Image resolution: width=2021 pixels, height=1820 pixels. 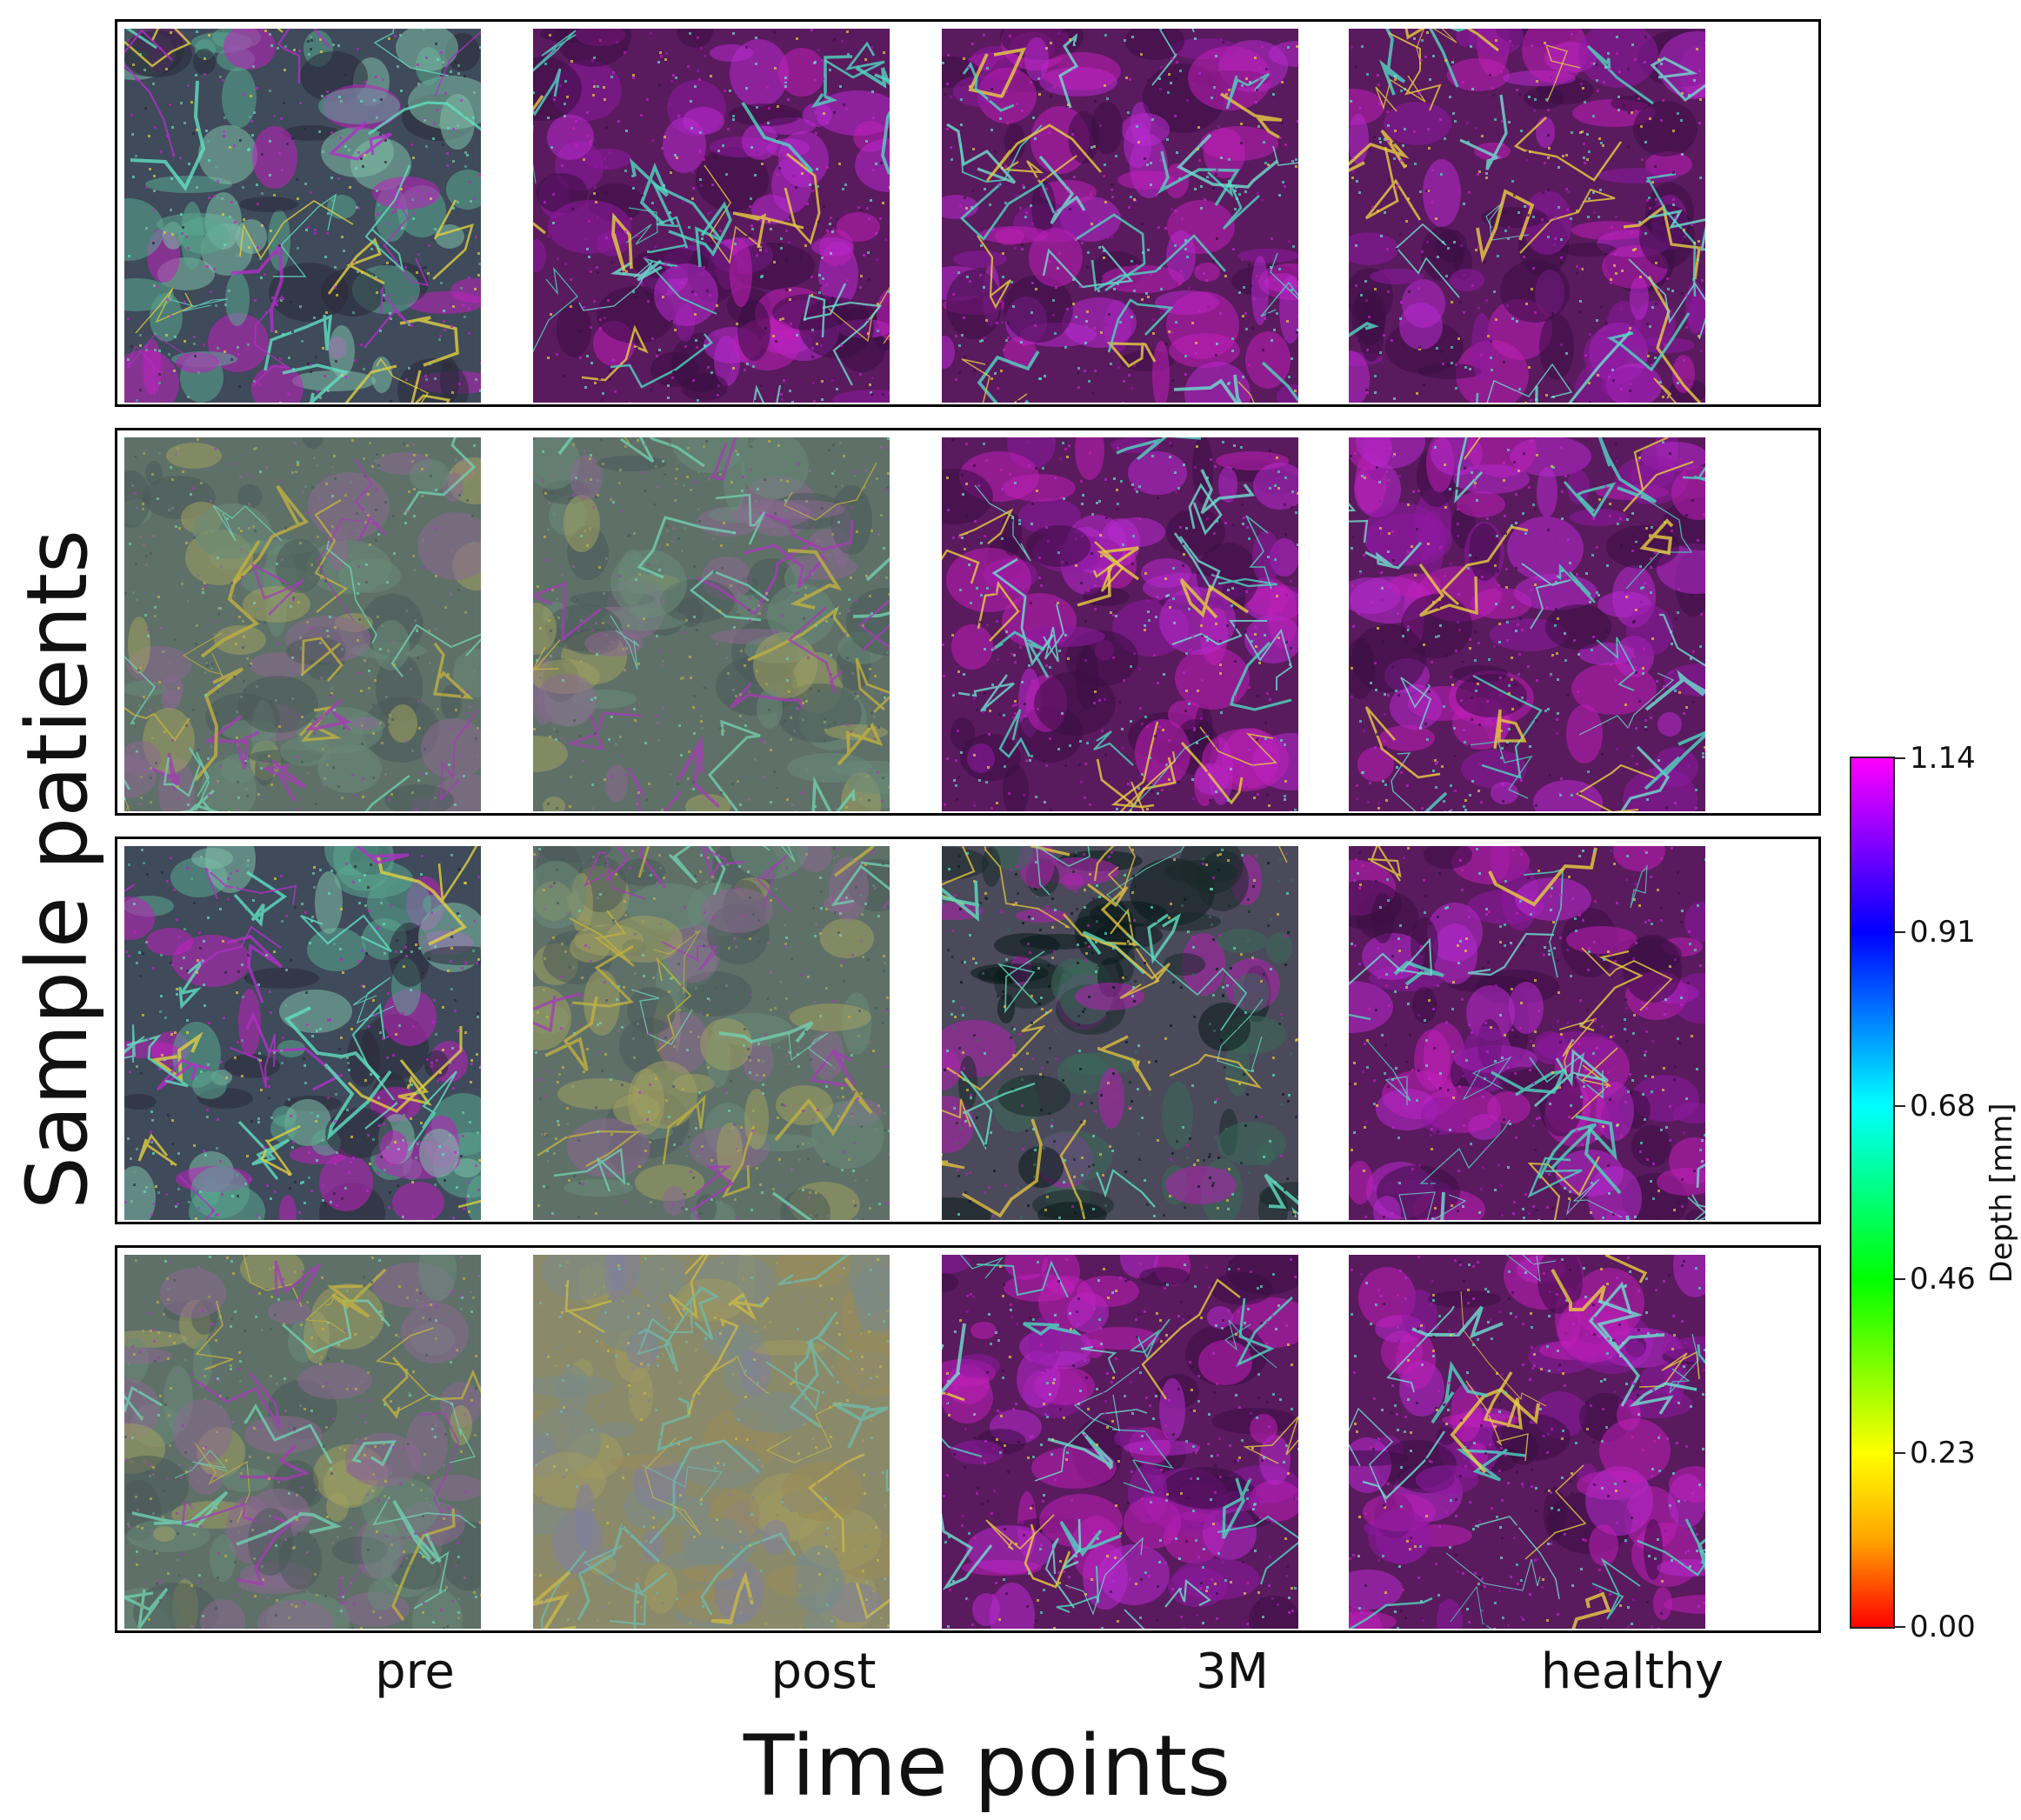 I want to click on col-label-healthy: healthy, so click(x=1632, y=1671).